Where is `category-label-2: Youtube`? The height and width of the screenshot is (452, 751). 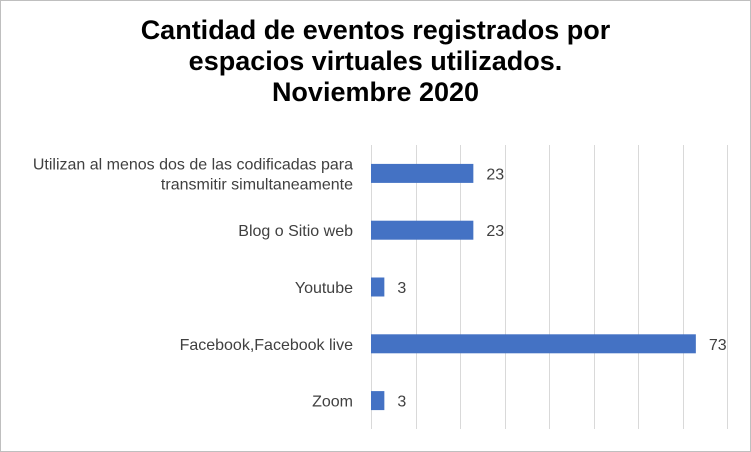
category-label-2: Youtube is located at coordinates (324, 288).